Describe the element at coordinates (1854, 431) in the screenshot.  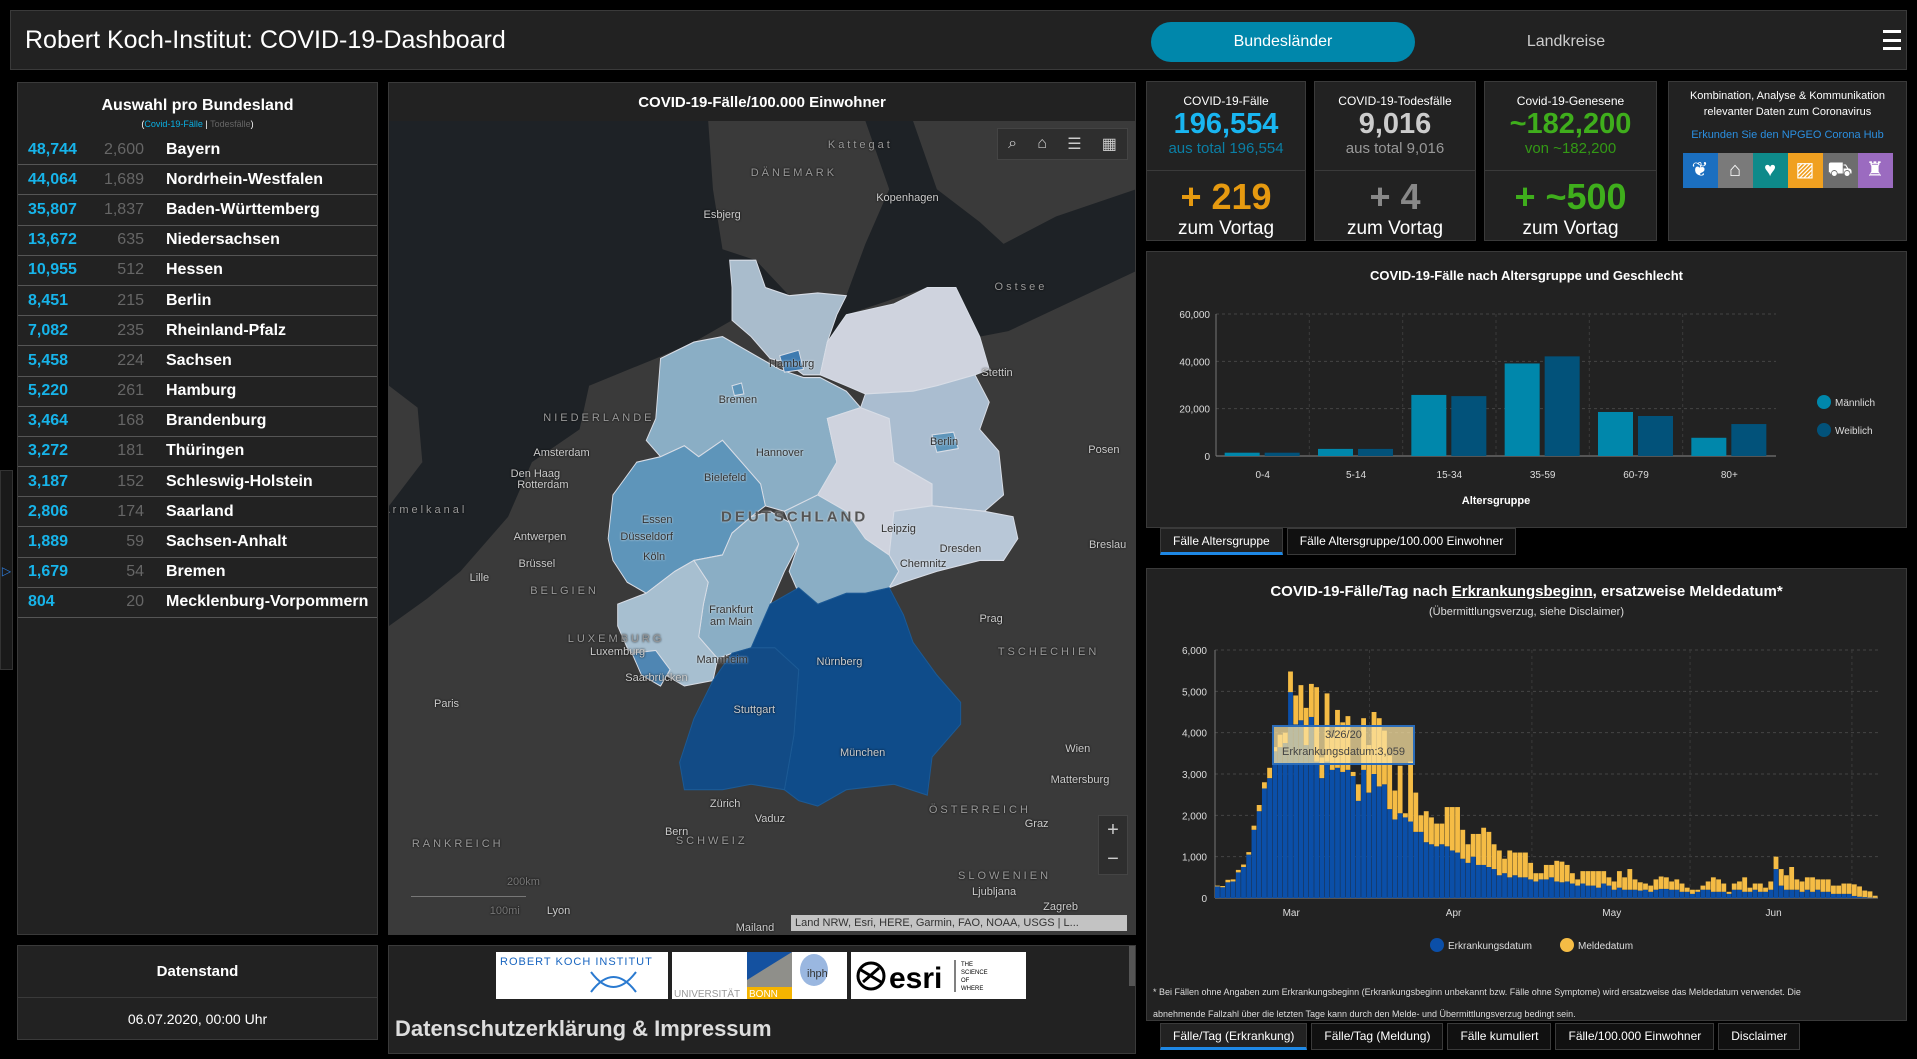
I see `legend-label: Weiblich` at that location.